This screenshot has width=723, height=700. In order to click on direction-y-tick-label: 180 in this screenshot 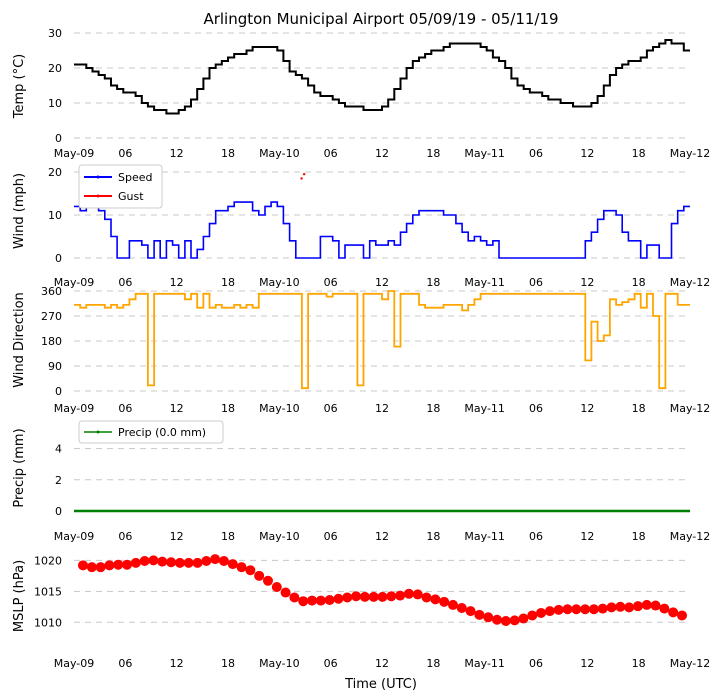, I will do `click(51, 341)`.